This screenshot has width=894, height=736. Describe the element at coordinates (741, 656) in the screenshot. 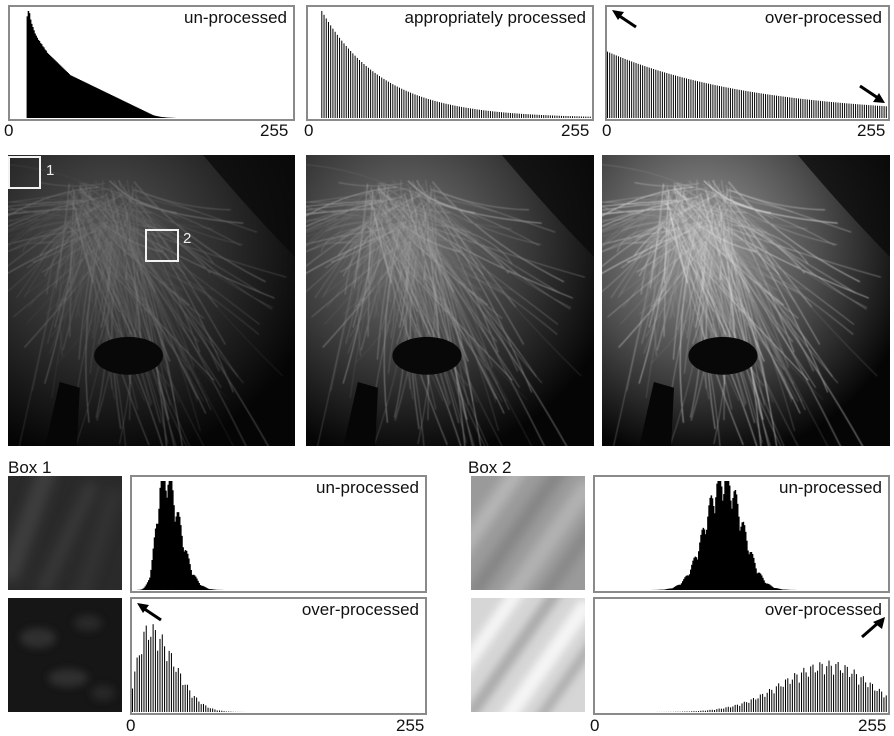

I see `box2-histogram-overprocessed: over-processed` at that location.